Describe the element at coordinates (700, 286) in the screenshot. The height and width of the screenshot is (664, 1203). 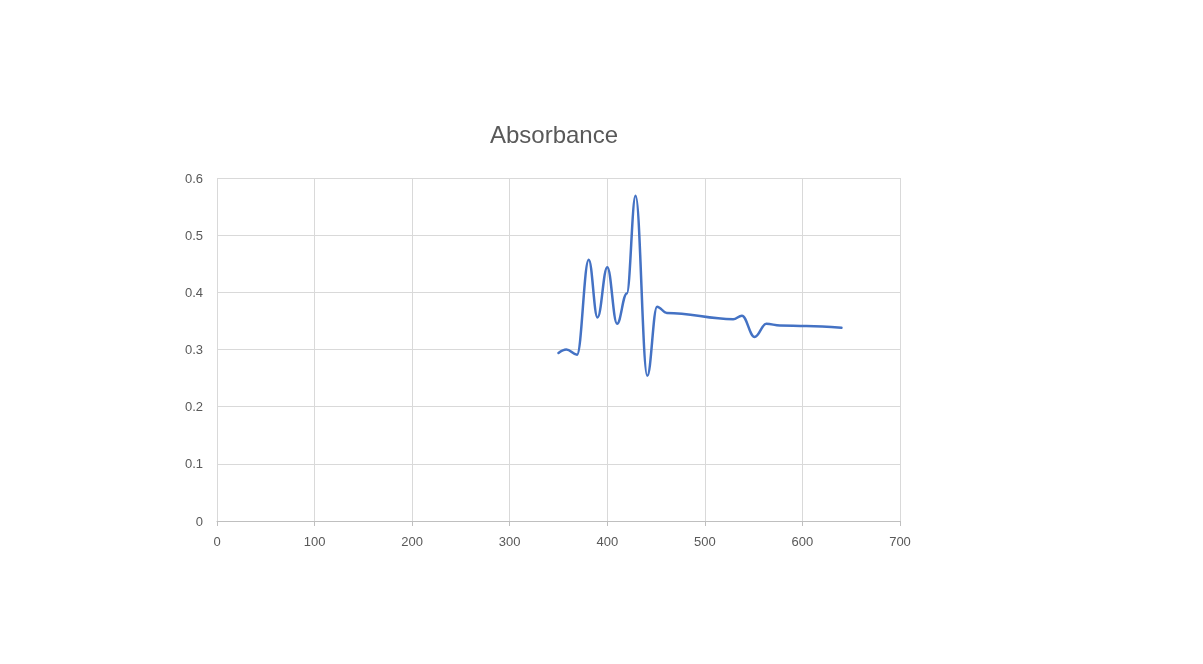
I see `line-series` at that location.